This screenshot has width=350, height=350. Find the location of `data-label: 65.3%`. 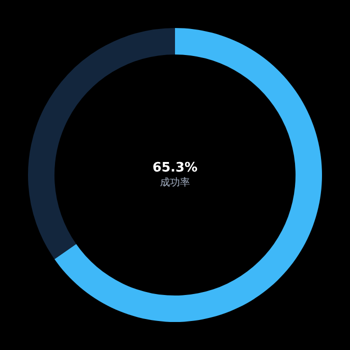

data-label: 65.3% is located at coordinates (175, 168).